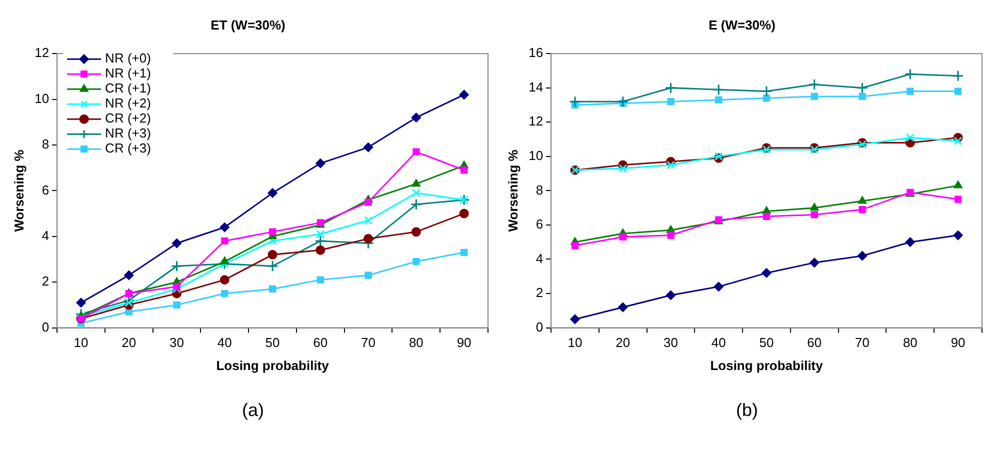 Image resolution: width=1000 pixels, height=459 pixels. Describe the element at coordinates (128, 148) in the screenshot. I see `legend-label: CR (+3)` at that location.